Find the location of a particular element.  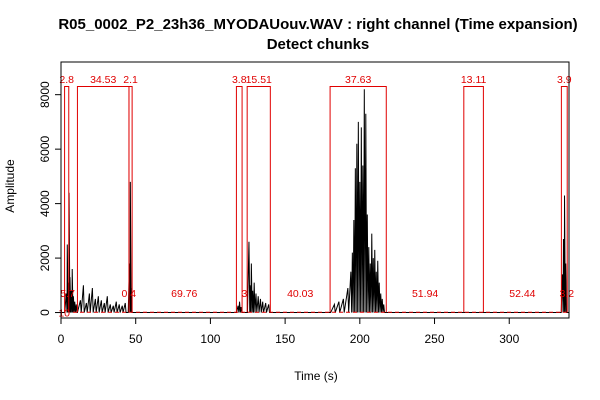

chunk-duration-label: 37.63 is located at coordinates (358, 80).